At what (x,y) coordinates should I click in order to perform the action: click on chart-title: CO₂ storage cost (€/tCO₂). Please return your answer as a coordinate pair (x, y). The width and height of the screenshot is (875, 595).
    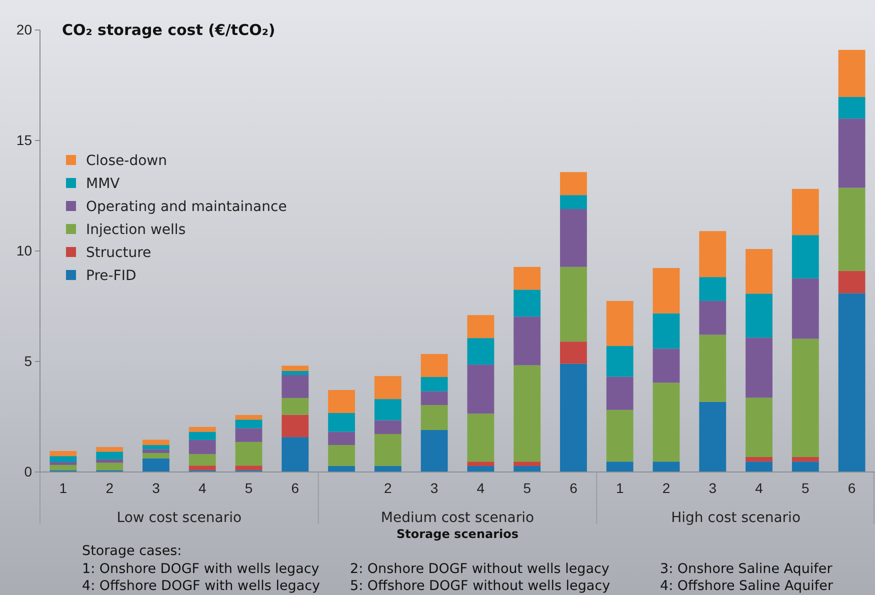
    Looking at the image, I should click on (169, 30).